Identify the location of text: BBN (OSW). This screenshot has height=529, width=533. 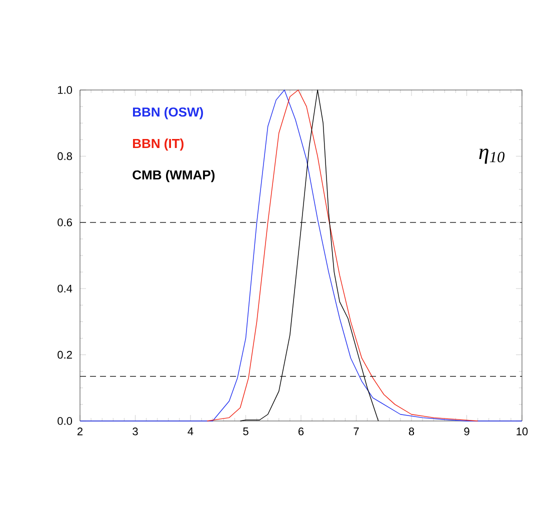
(168, 113).